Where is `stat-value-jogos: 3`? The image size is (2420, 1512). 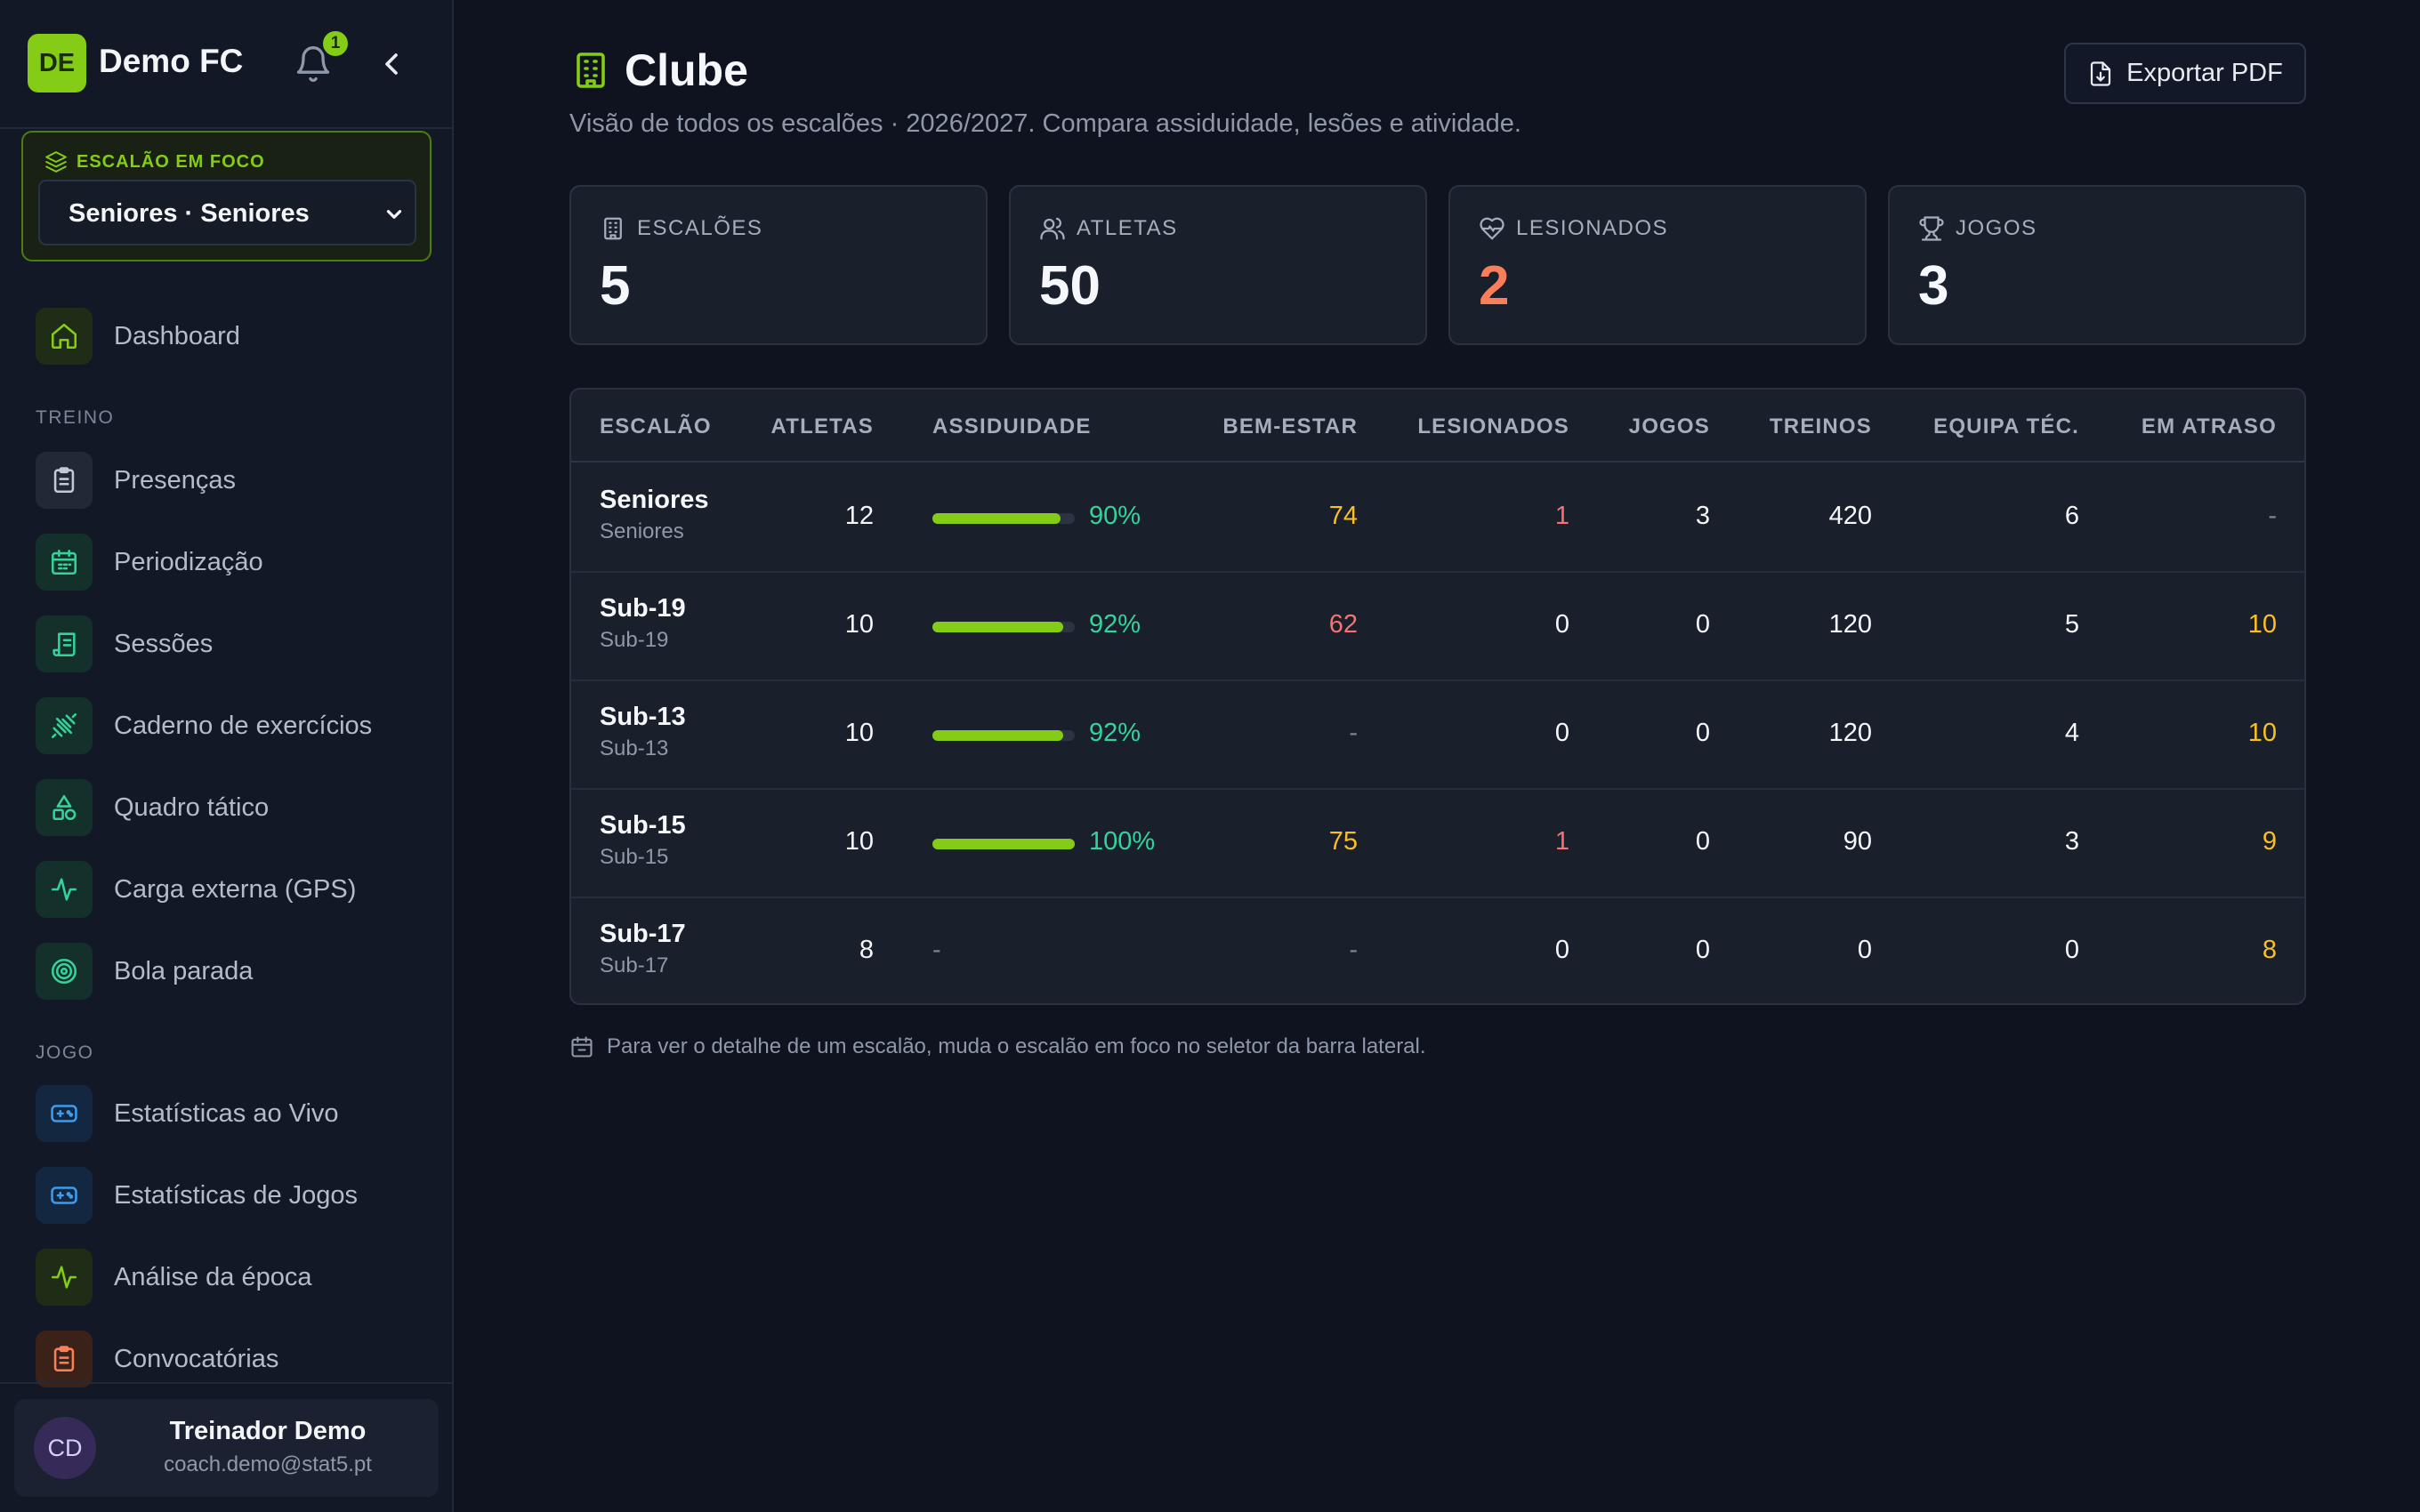 stat-value-jogos: 3 is located at coordinates (1933, 286).